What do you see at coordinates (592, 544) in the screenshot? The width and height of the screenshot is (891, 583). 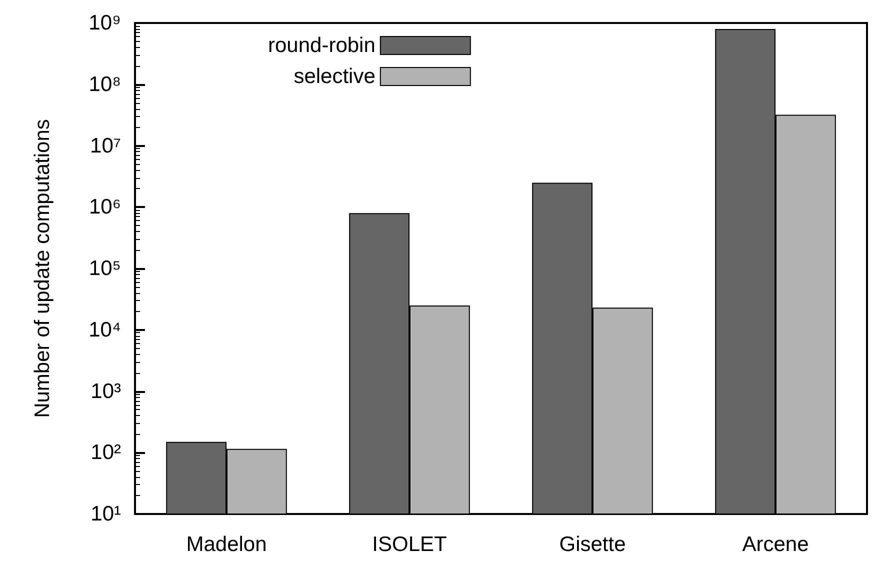 I see `x-tick-label: Gisette` at bounding box center [592, 544].